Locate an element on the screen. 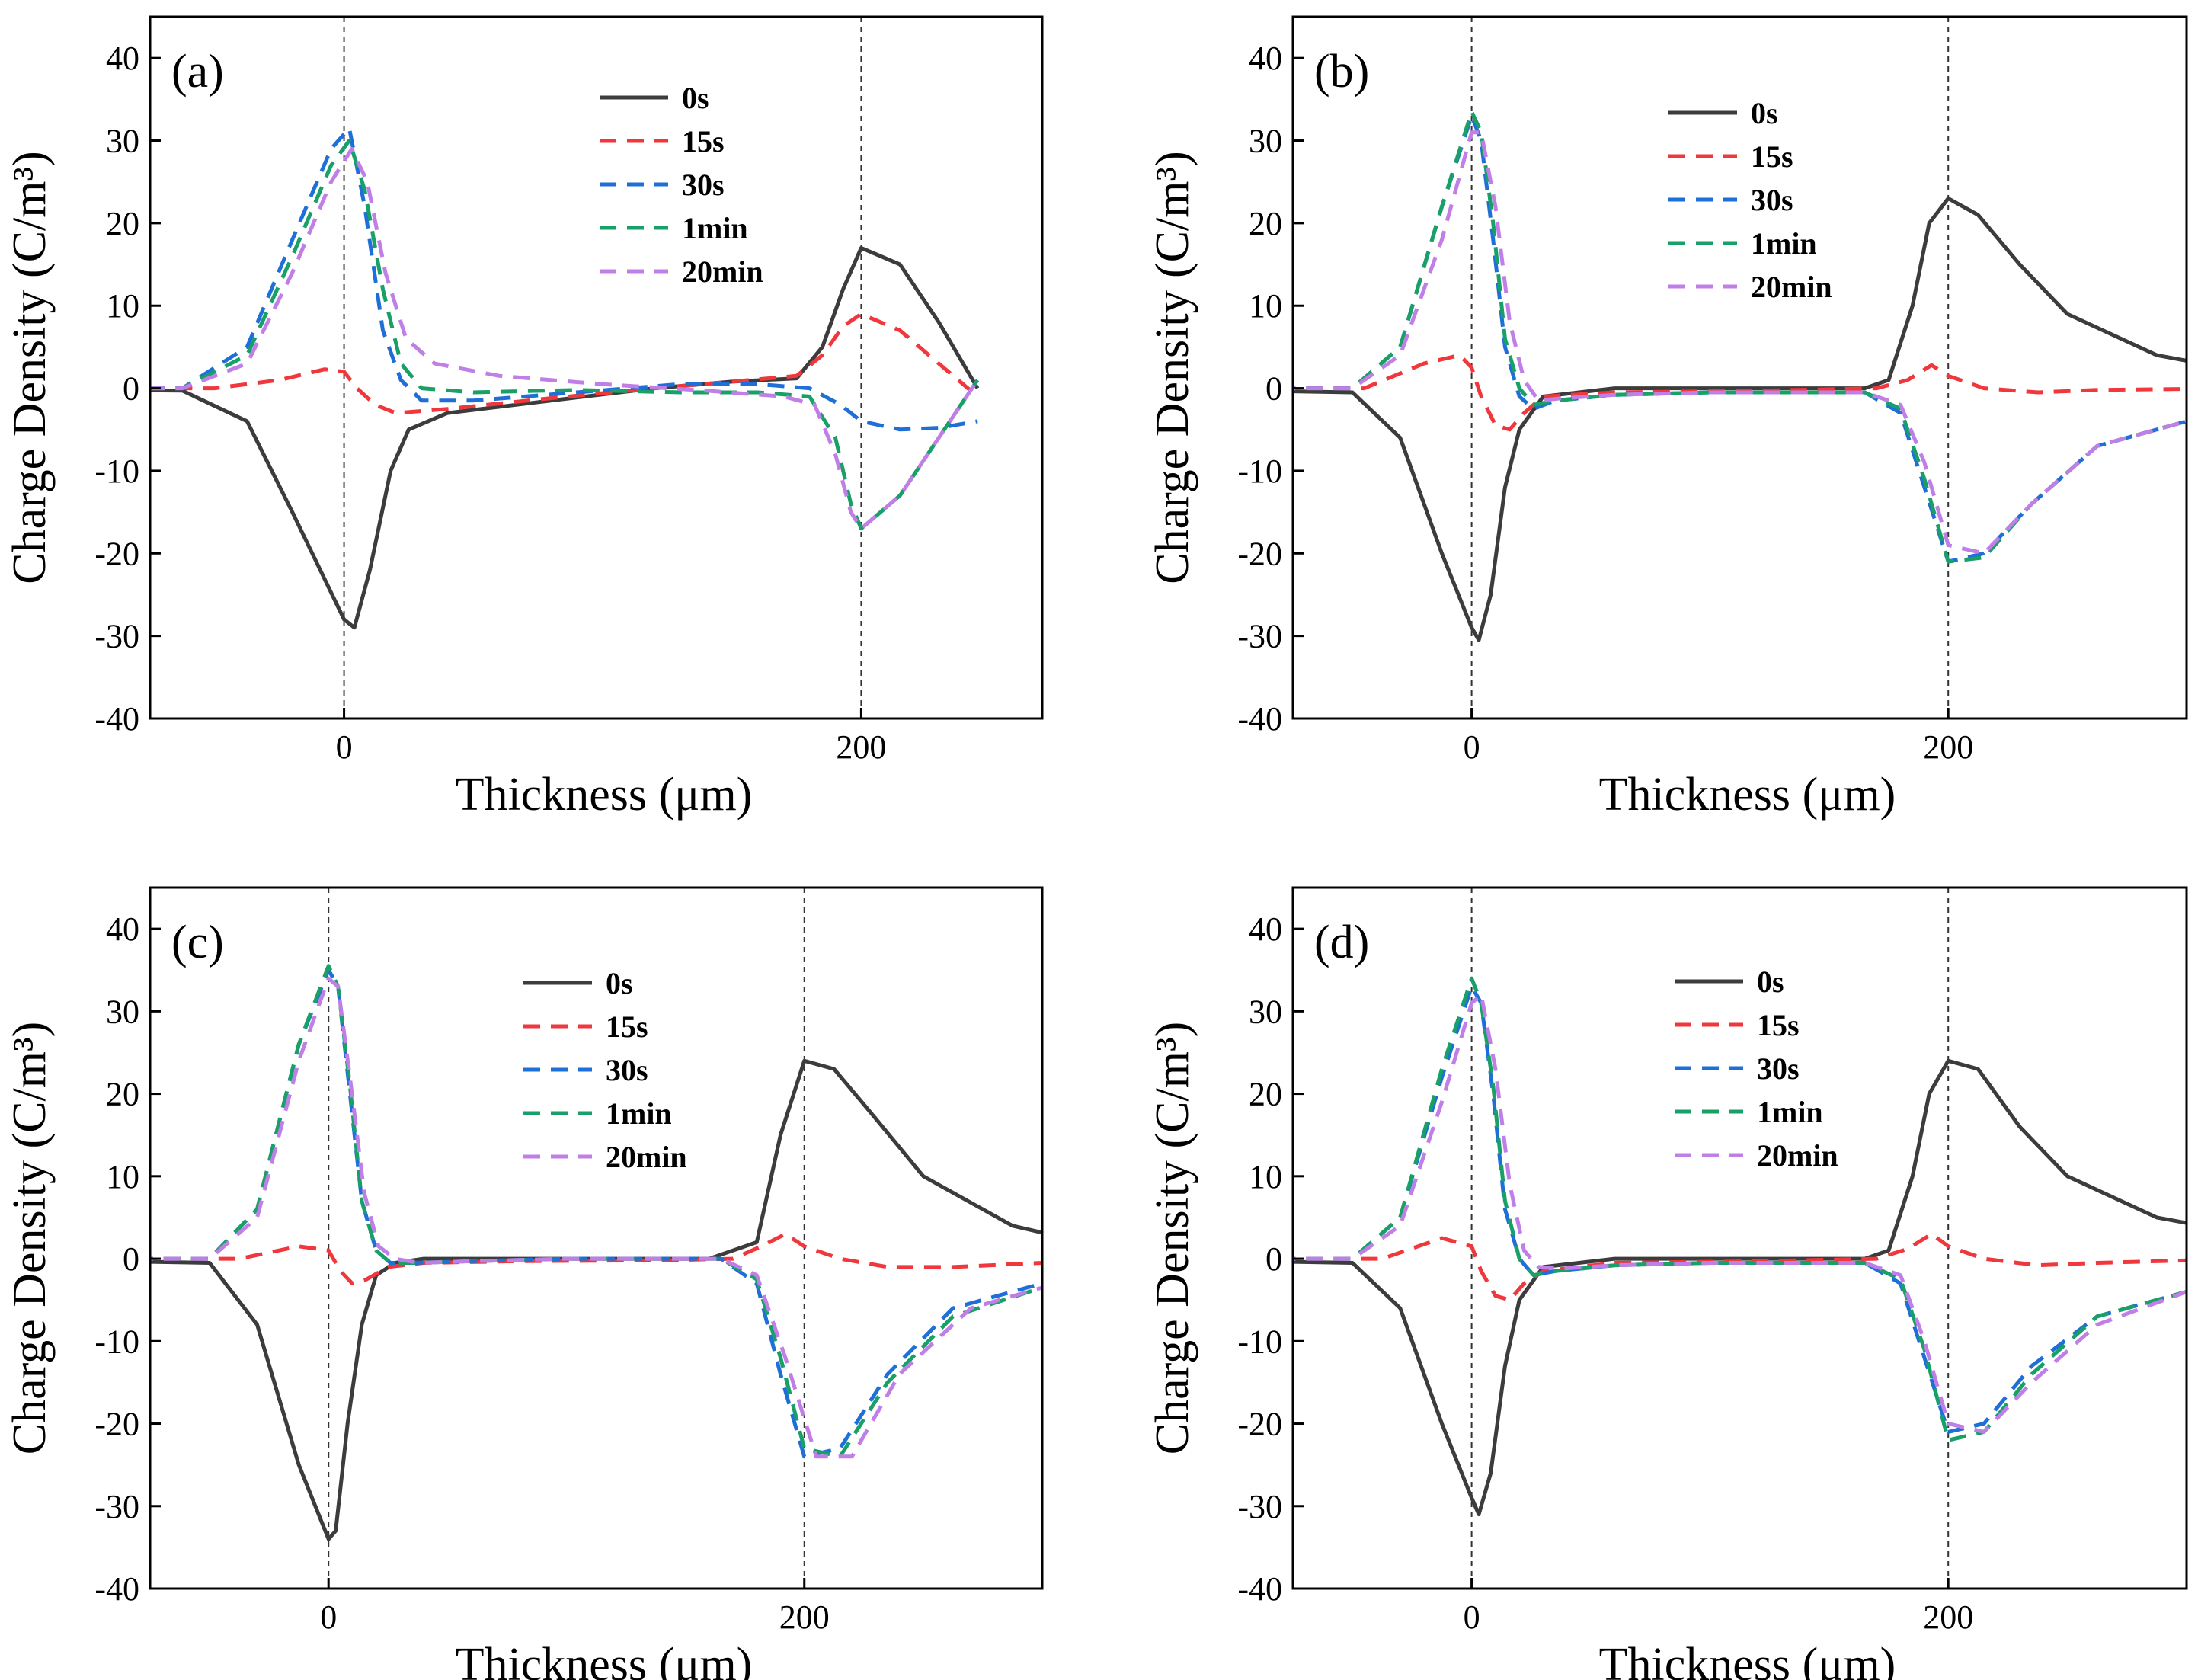 Image resolution: width=2198 pixels, height=1680 pixels. panel-label: (a) is located at coordinates (197, 72).